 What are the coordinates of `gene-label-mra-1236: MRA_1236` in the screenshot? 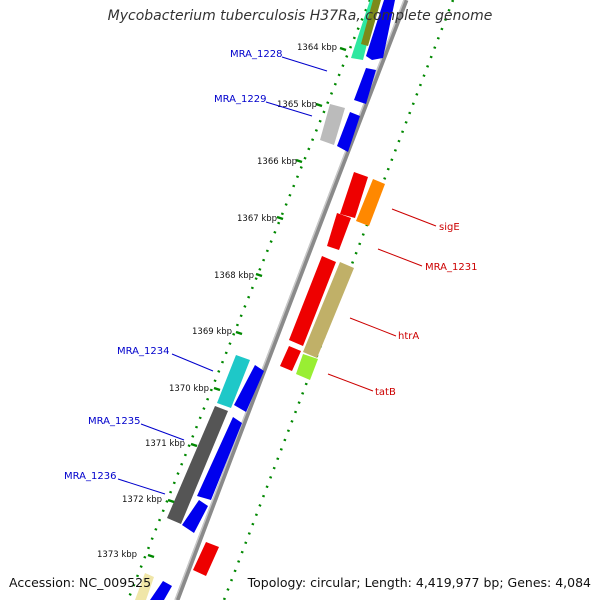 It's located at (90, 476).